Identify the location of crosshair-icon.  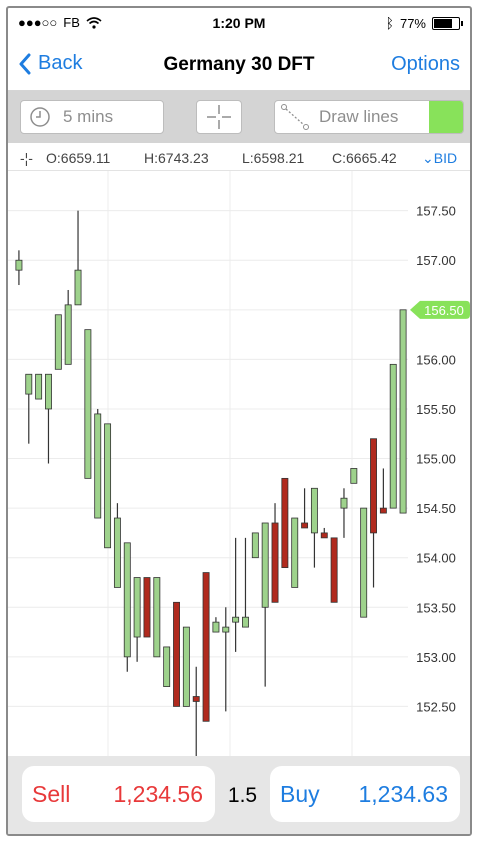
(219, 117).